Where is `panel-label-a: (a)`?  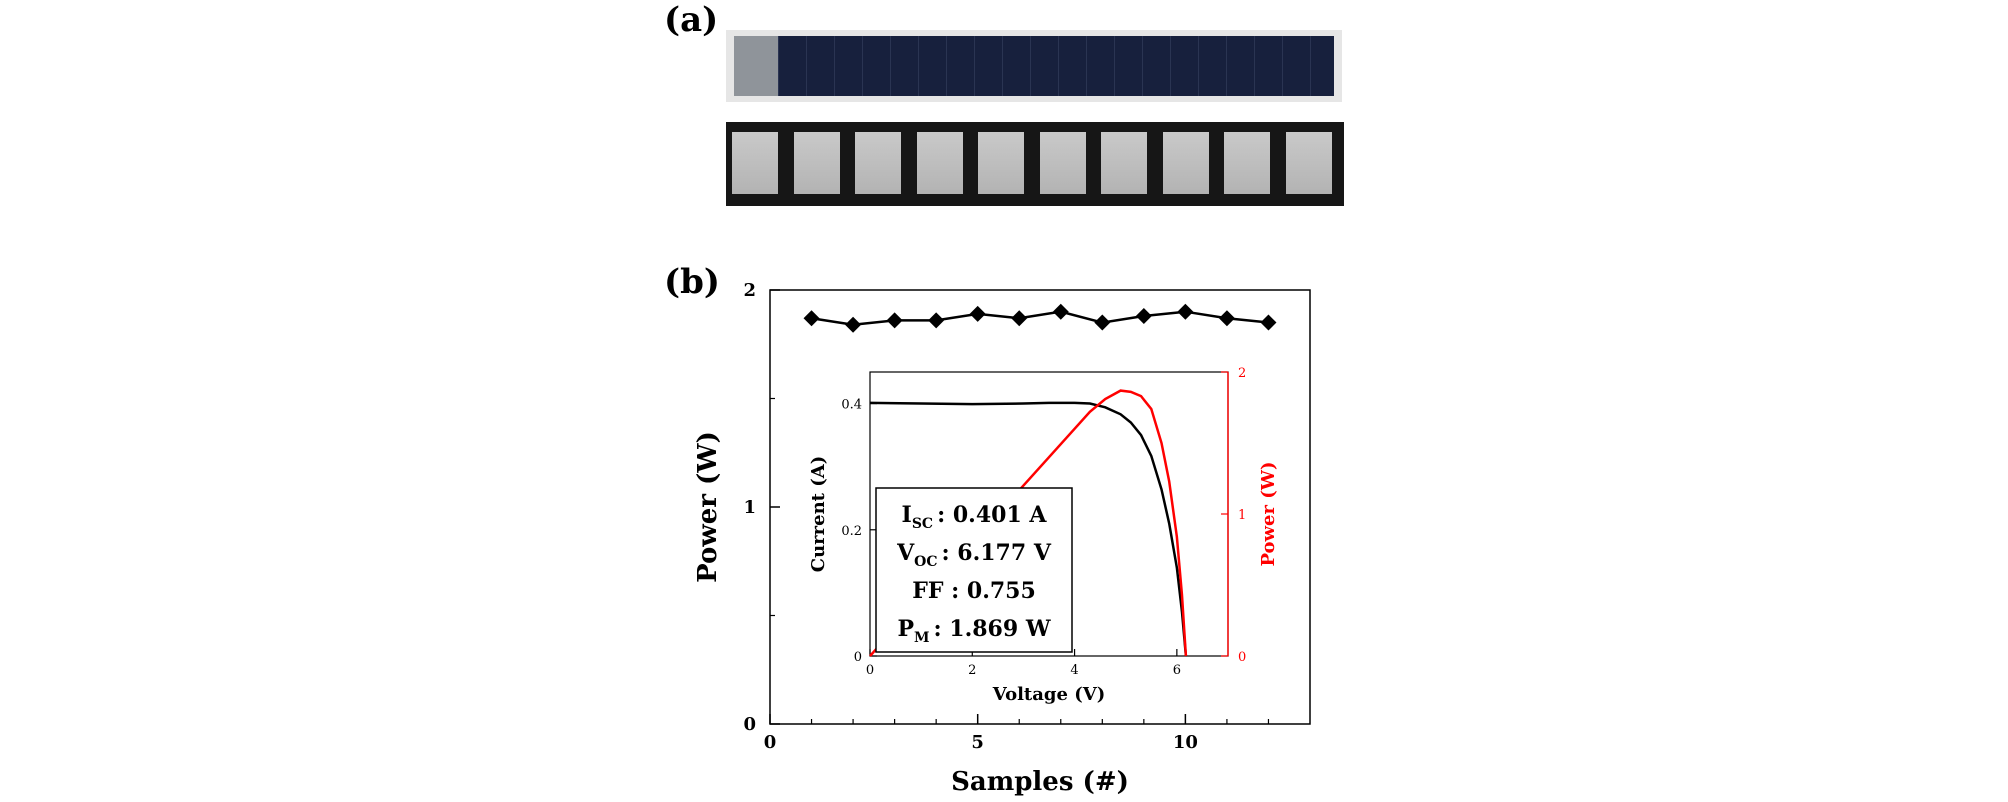 panel-label-a: (a) is located at coordinates (691, 20).